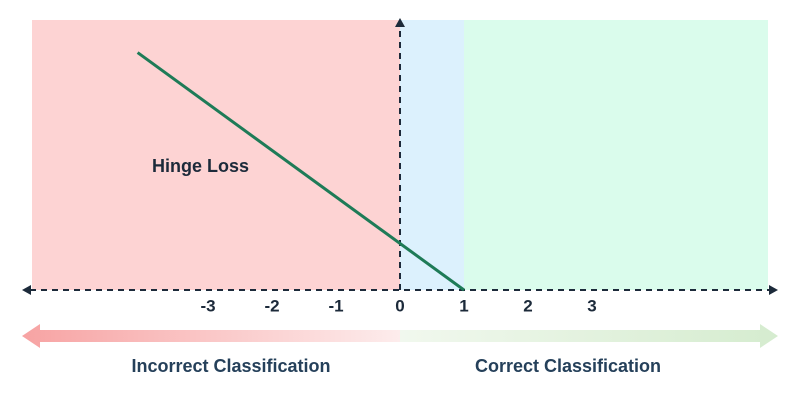 The height and width of the screenshot is (400, 800). Describe the element at coordinates (527, 305) in the screenshot. I see `x-tick-label: 2` at that location.